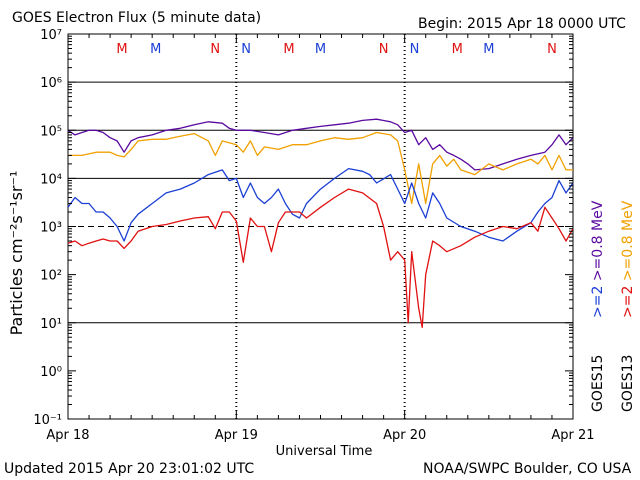 The height and width of the screenshot is (480, 640). What do you see at coordinates (51, 372) in the screenshot?
I see `y-tick-label: 10⁰` at bounding box center [51, 372].